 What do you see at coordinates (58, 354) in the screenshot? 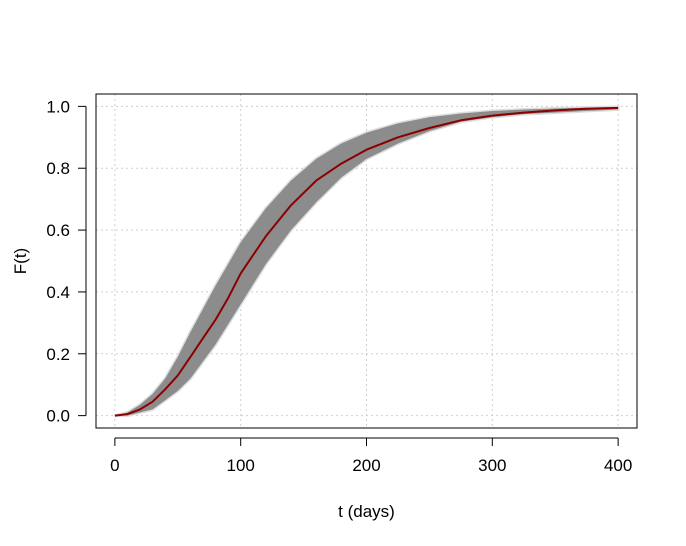
I see `y-tick-label: 0.2` at bounding box center [58, 354].